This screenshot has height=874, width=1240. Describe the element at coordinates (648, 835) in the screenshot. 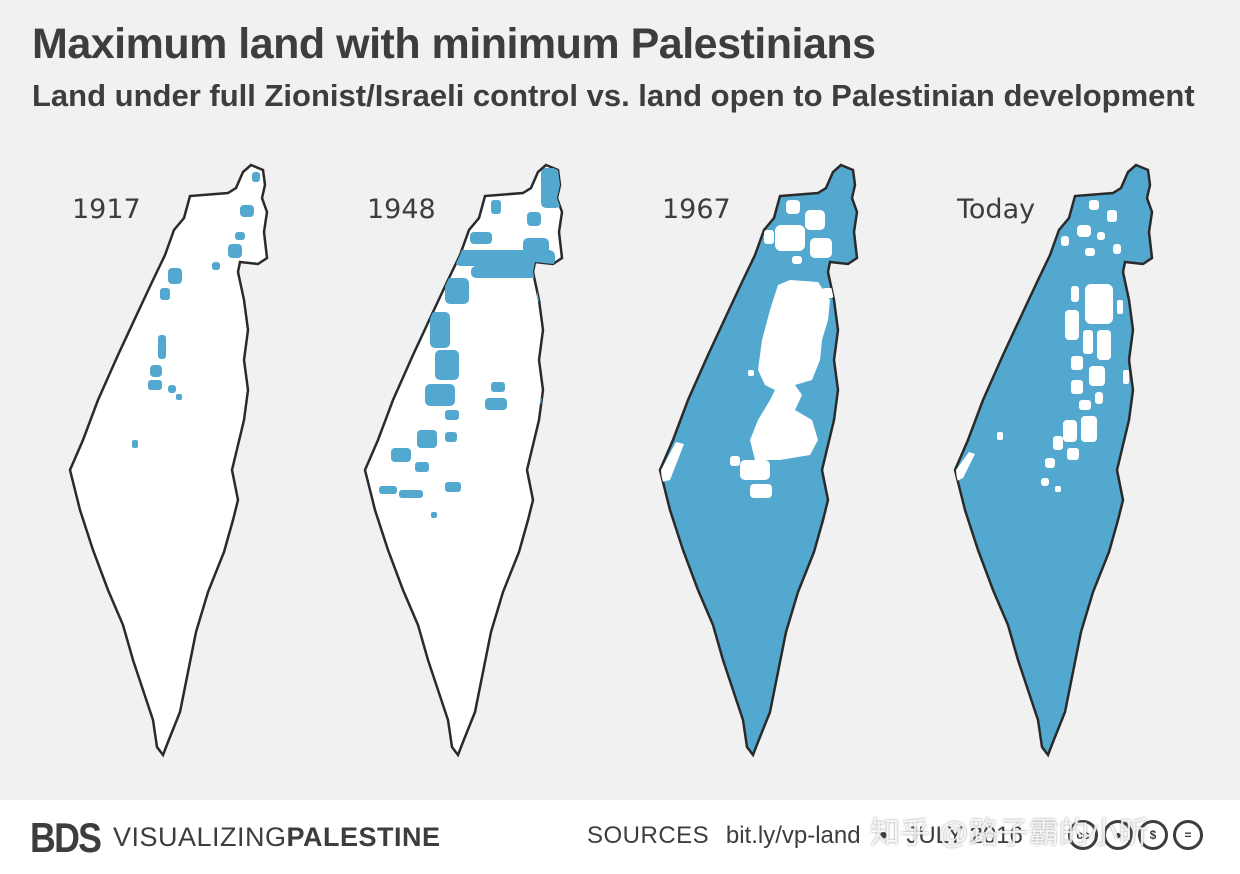

I see `sources-label: SOURCES` at that location.